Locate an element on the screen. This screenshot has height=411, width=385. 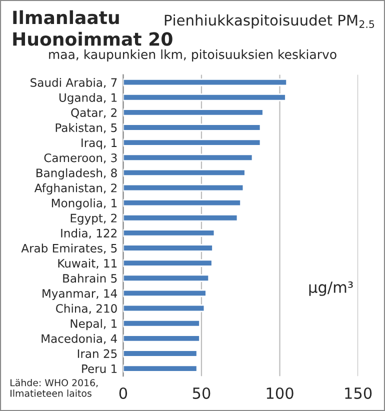
y-tick-label: Kuwait, 11 is located at coordinates (87, 263).